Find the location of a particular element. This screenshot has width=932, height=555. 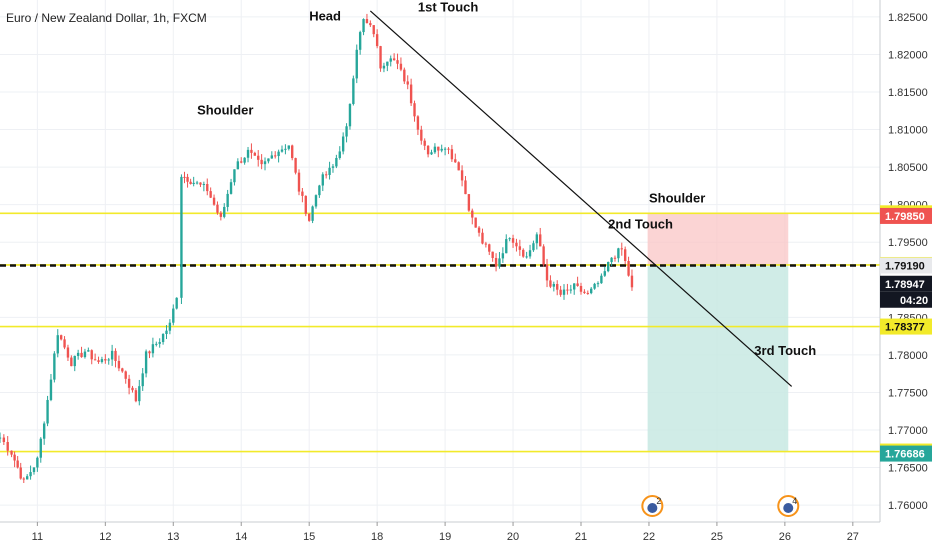

last-price-tag: 1.78947 is located at coordinates (906, 283).